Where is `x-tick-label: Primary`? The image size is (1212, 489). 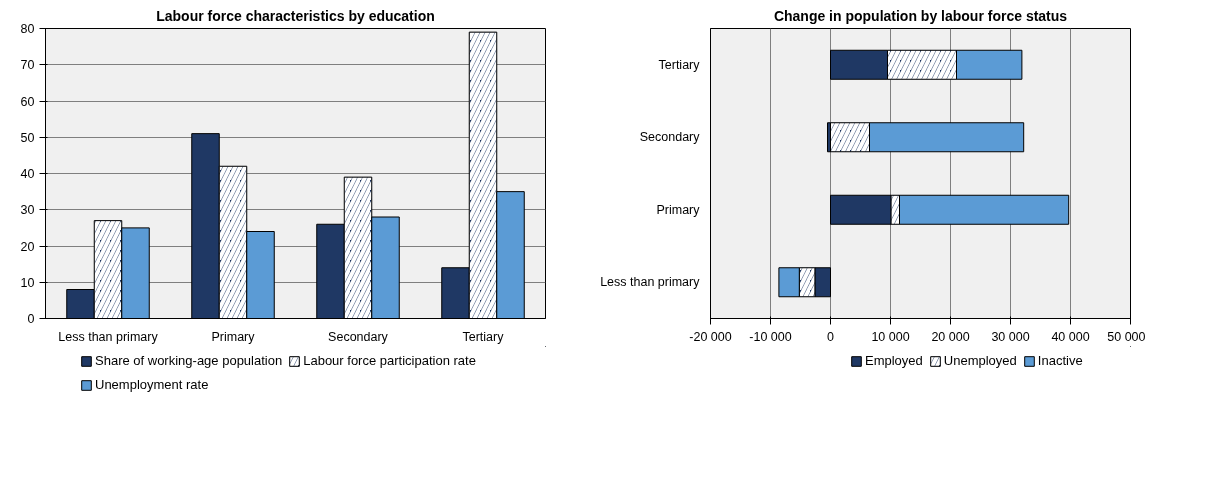
x-tick-label: Primary is located at coordinates (233, 336).